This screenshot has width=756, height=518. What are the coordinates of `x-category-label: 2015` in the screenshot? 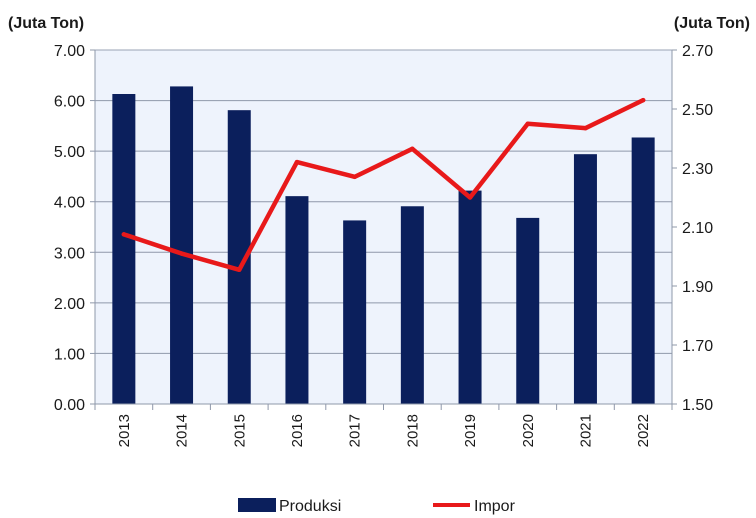 It's located at (239, 430).